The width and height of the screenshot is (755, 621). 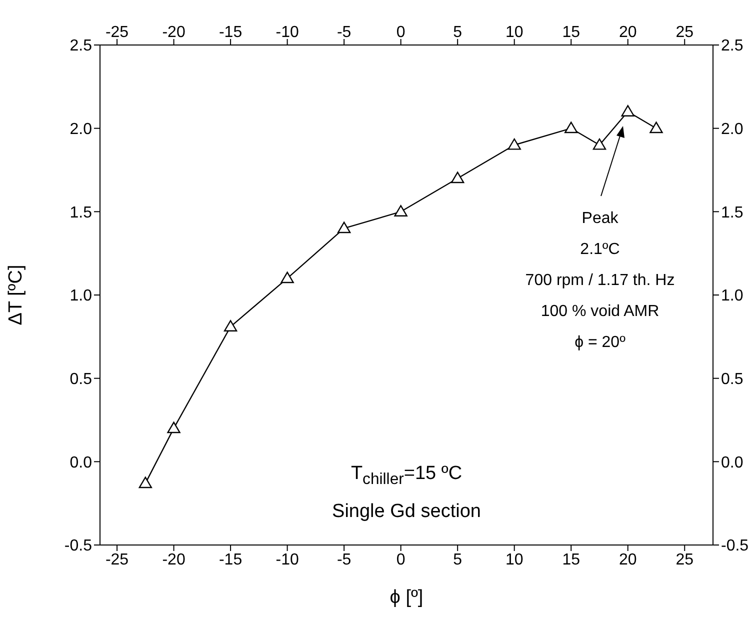 I want to click on y-tick-label: 1.5, so click(x=81, y=213).